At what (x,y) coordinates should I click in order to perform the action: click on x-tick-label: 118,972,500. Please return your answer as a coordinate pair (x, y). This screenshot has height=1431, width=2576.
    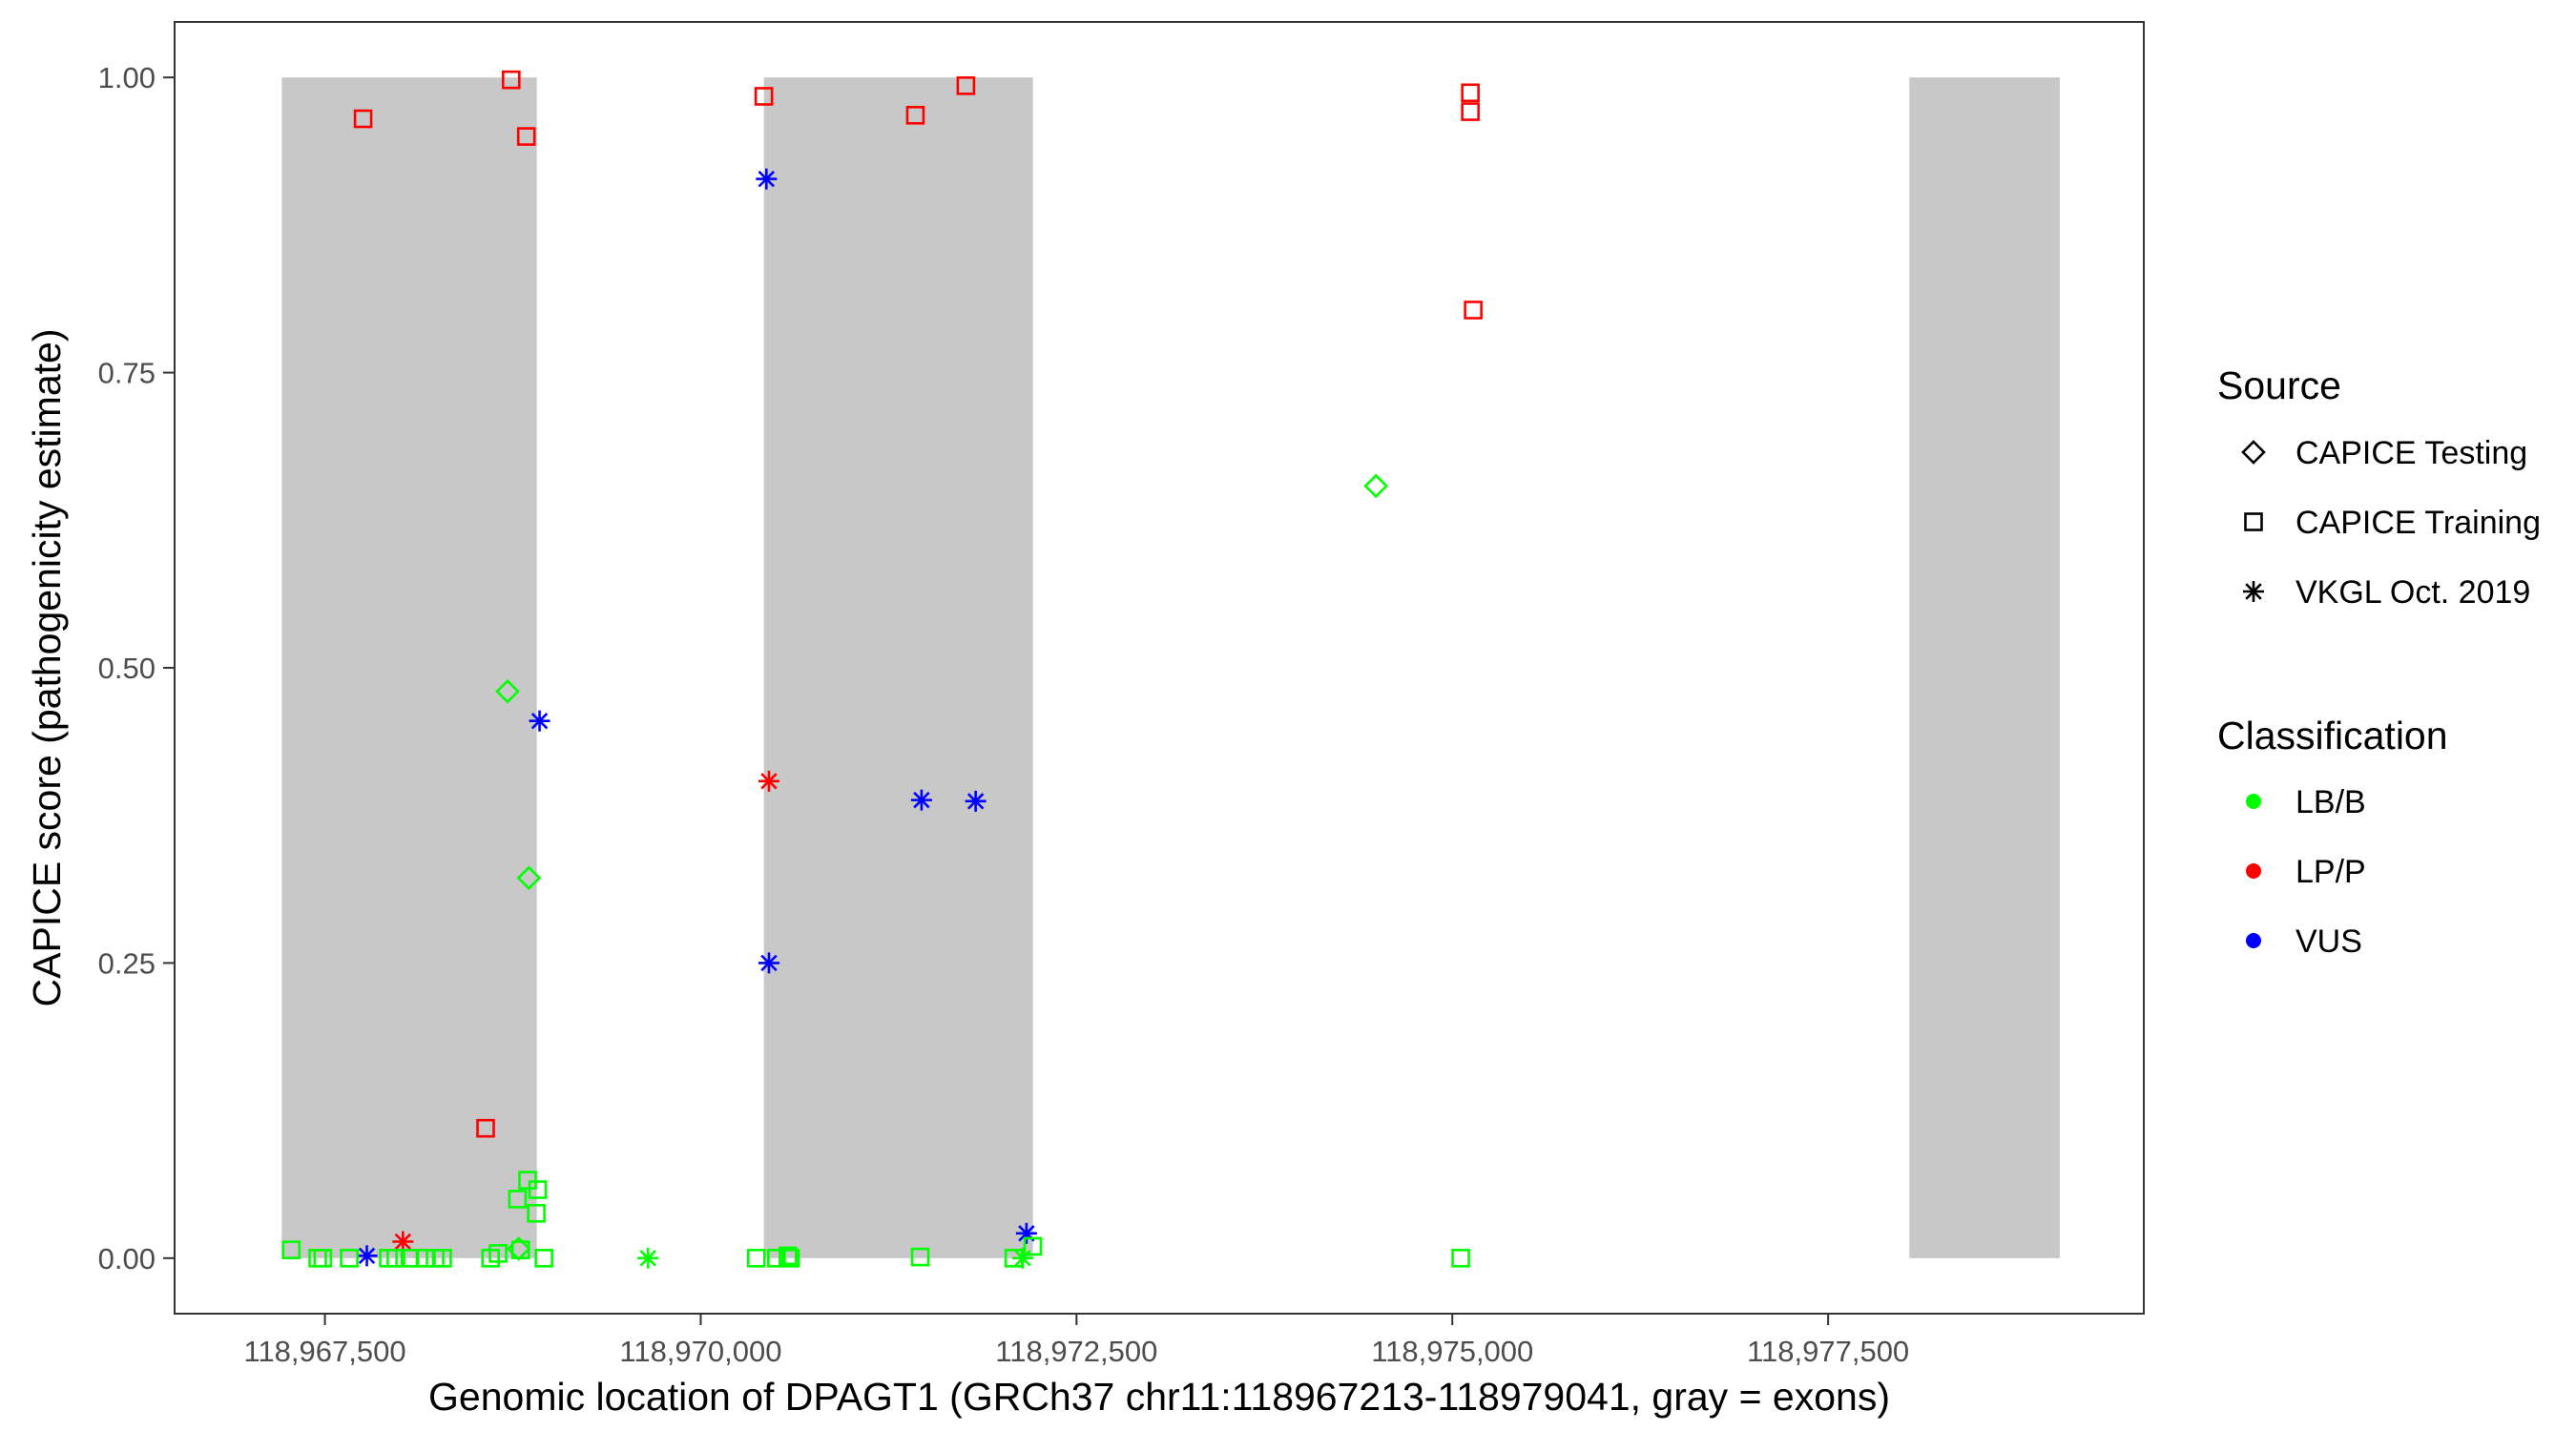
    Looking at the image, I should click on (1076, 1351).